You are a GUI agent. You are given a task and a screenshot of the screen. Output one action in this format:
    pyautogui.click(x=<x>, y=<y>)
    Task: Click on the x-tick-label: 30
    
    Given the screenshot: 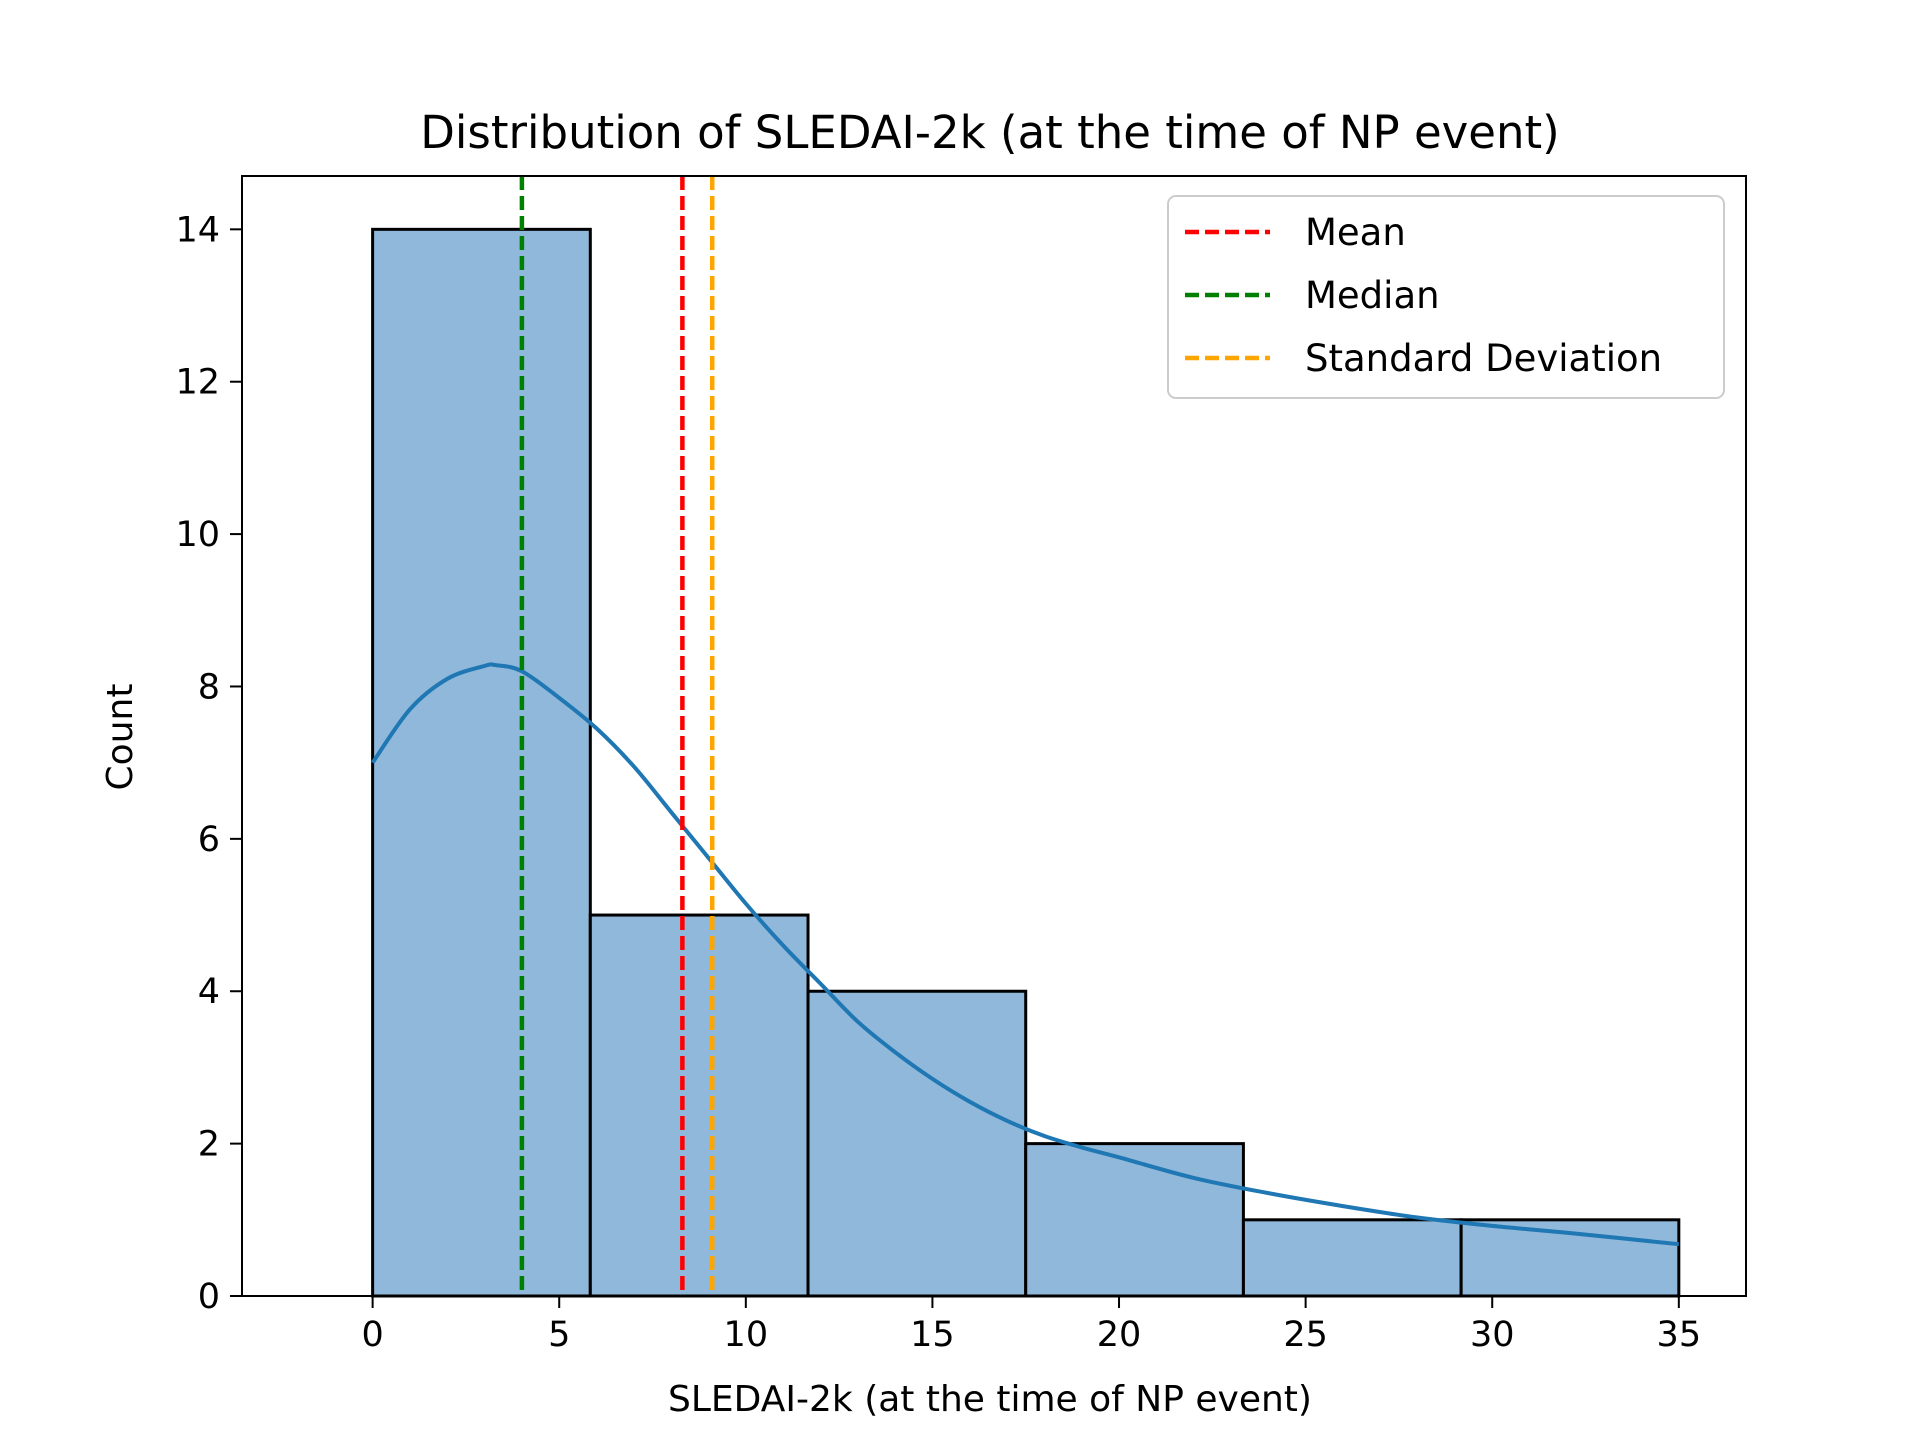 What is the action you would take?
    pyautogui.click(x=1492, y=1335)
    